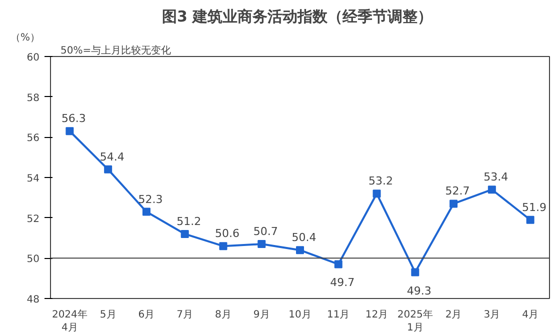 This screenshot has height=336, width=554. I want to click on data-label: 49.3, so click(419, 291).